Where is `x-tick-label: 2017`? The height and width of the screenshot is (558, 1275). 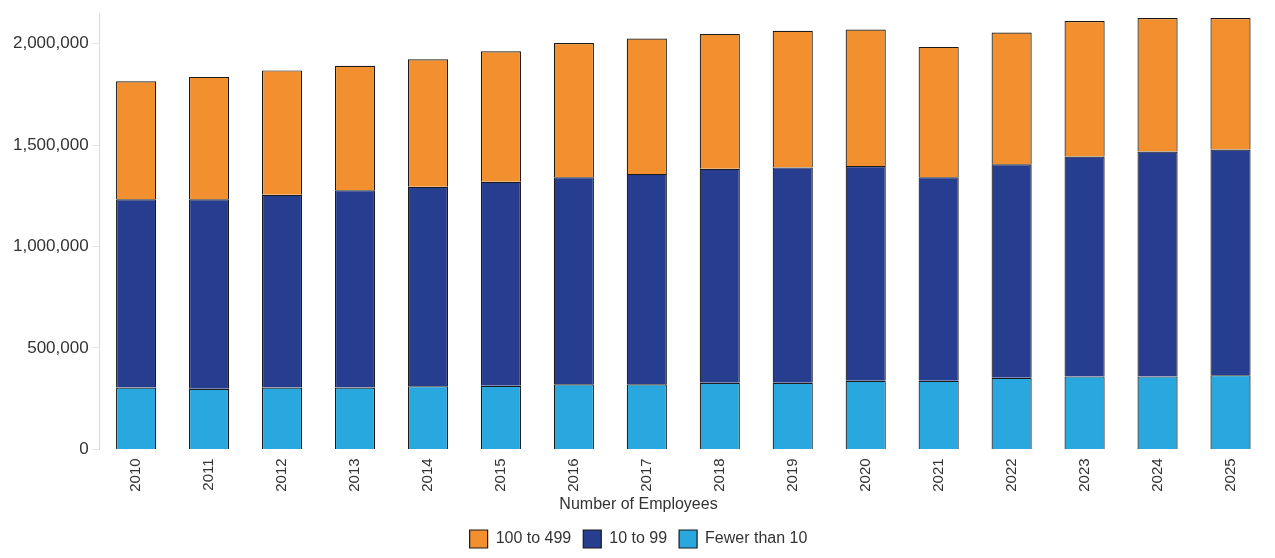 x-tick-label: 2017 is located at coordinates (645, 475).